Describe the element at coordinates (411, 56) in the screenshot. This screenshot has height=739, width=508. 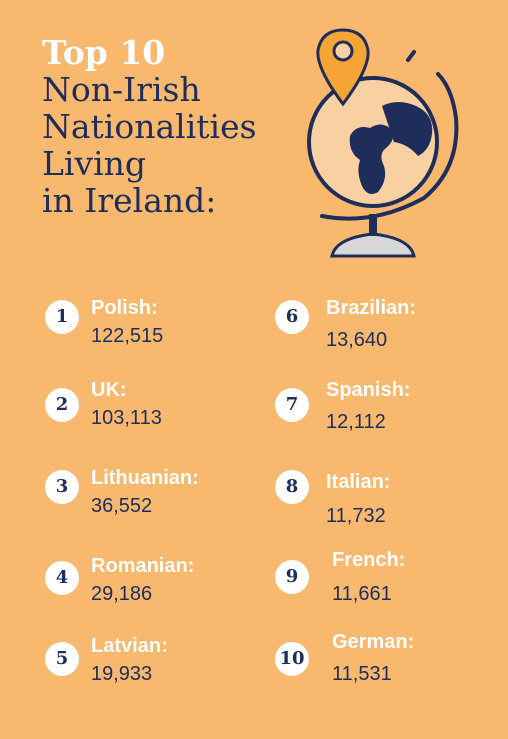
I see `globe-axis-tip` at that location.